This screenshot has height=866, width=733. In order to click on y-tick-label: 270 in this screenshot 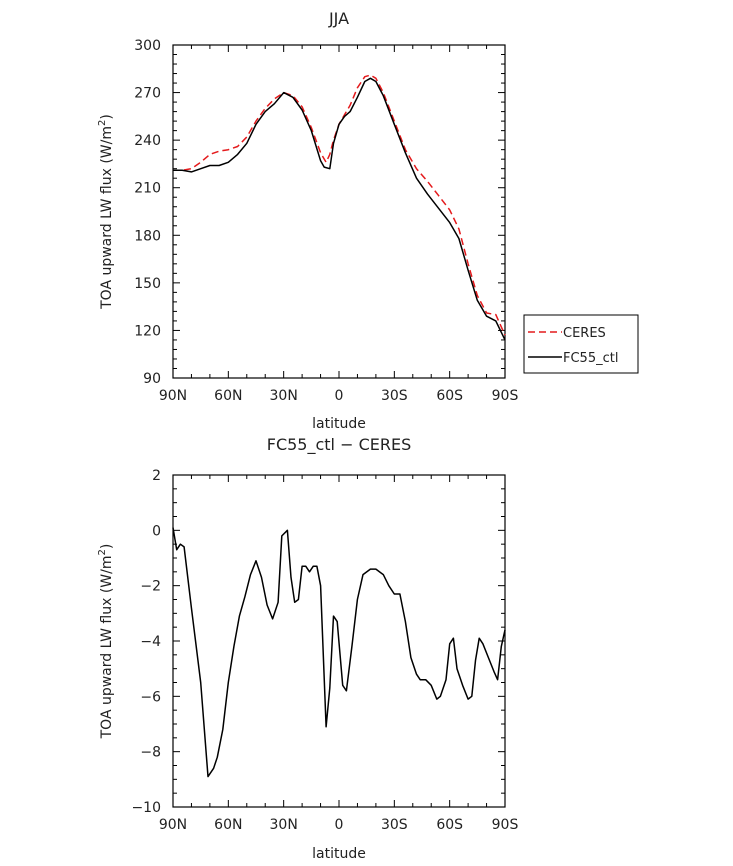, I will do `click(147, 94)`.